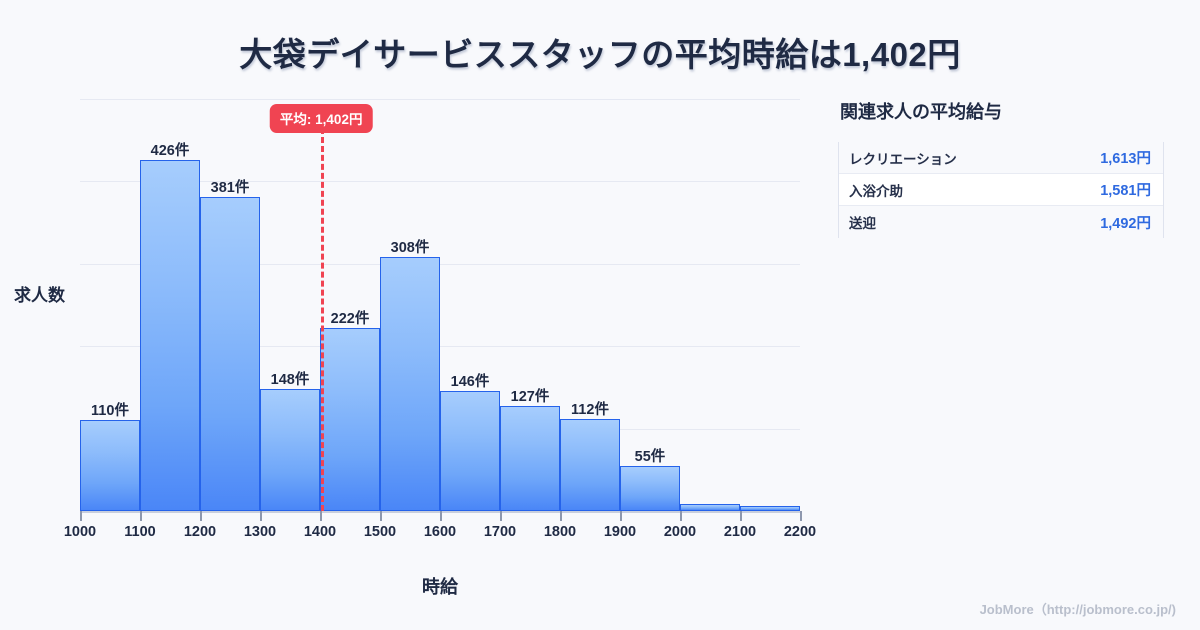 The width and height of the screenshot is (1200, 630). I want to click on bar-value-label: 127件, so click(530, 397).